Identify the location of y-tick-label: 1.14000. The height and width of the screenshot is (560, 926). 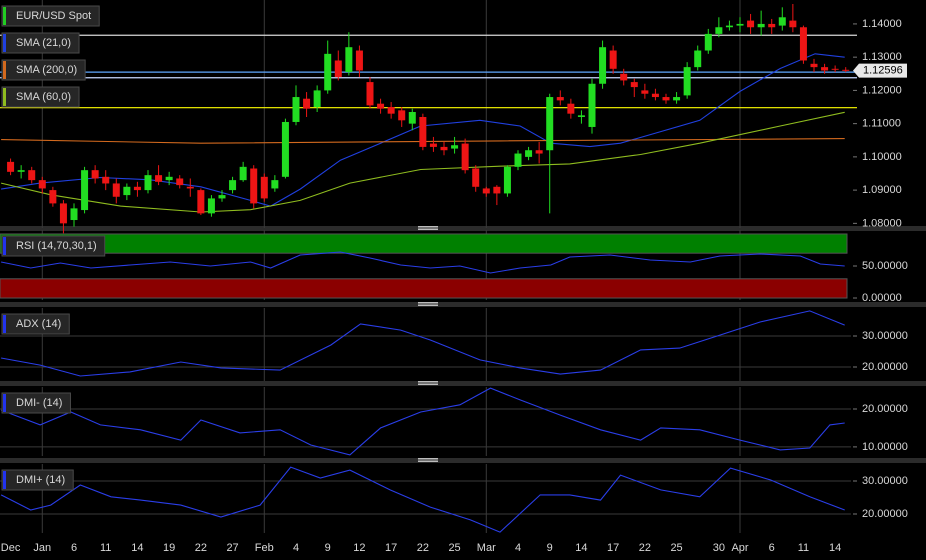
(882, 24).